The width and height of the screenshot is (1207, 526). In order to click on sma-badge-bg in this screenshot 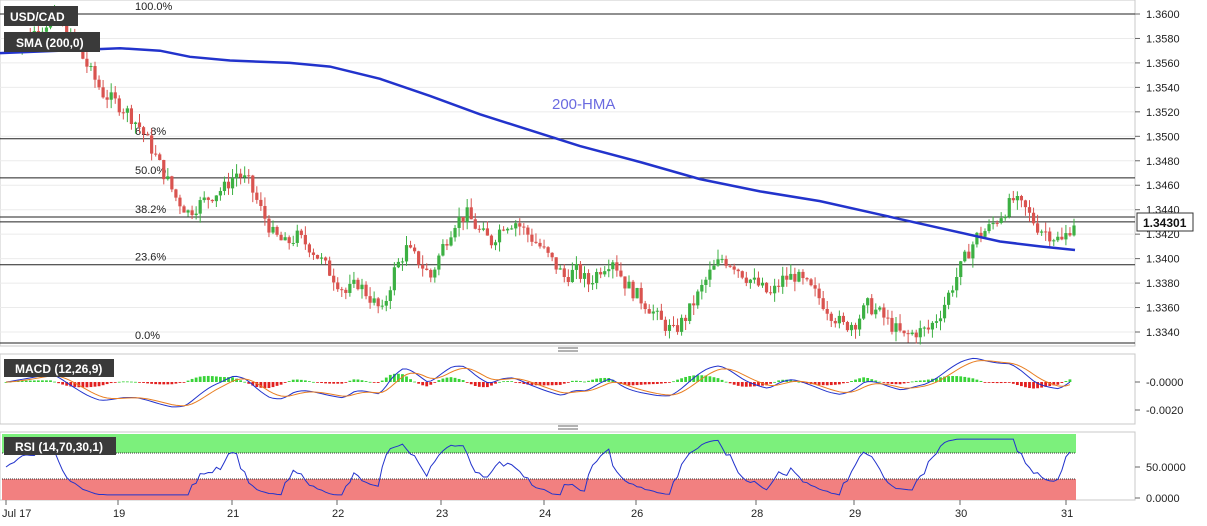, I will do `click(52, 42)`.